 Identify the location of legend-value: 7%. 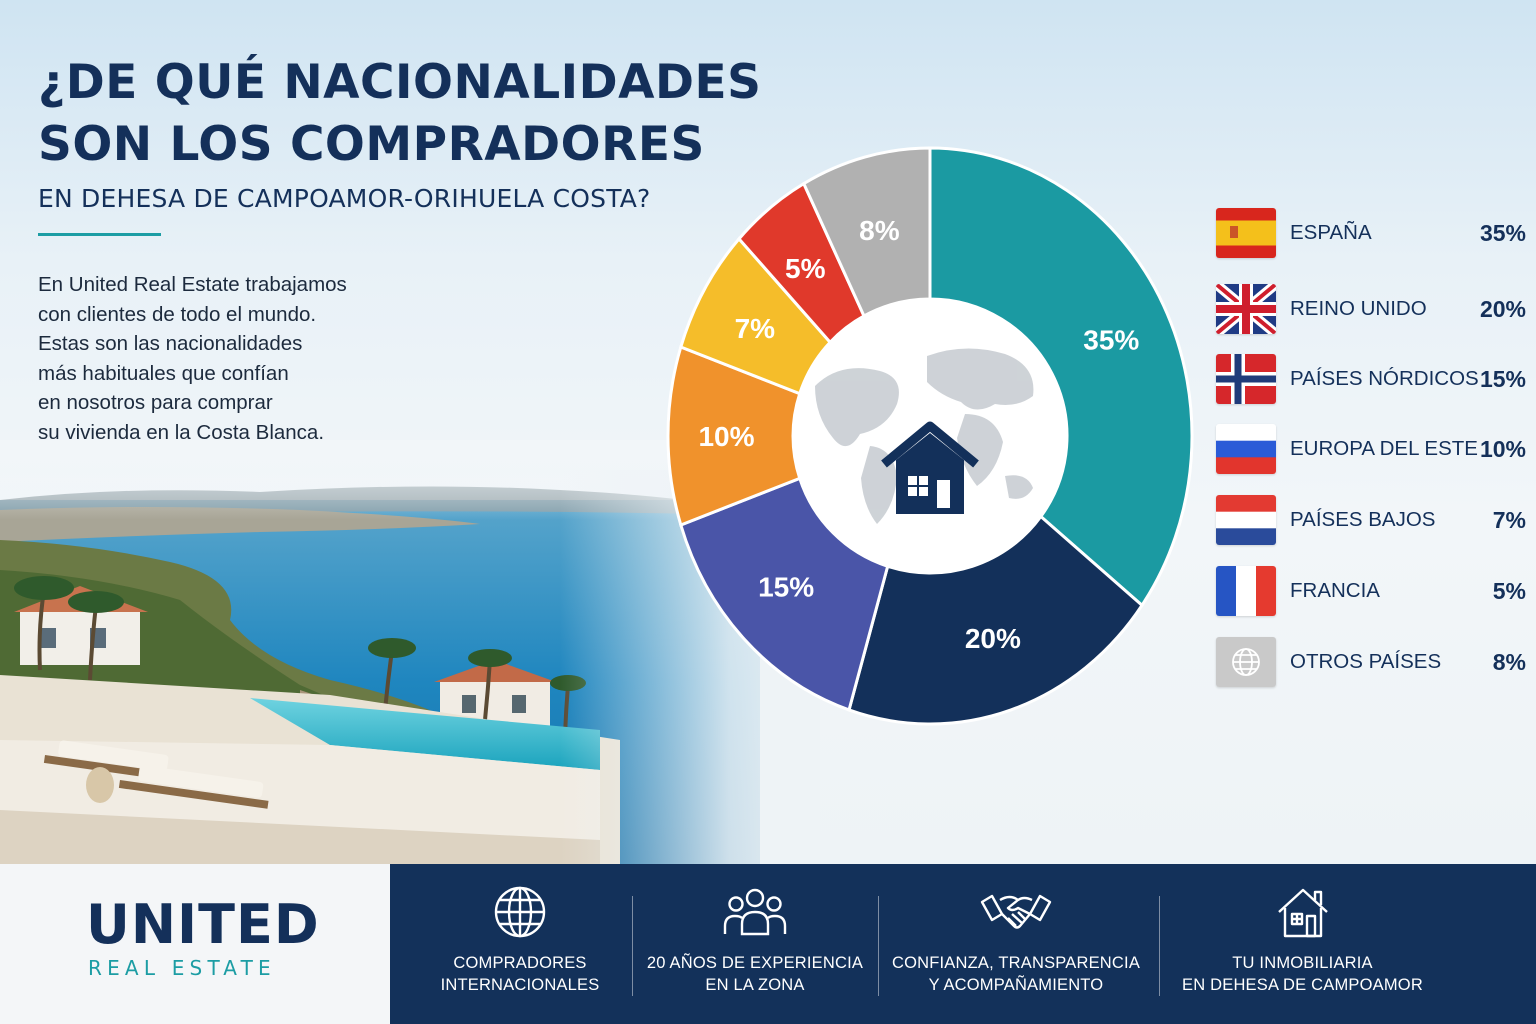
(1509, 519).